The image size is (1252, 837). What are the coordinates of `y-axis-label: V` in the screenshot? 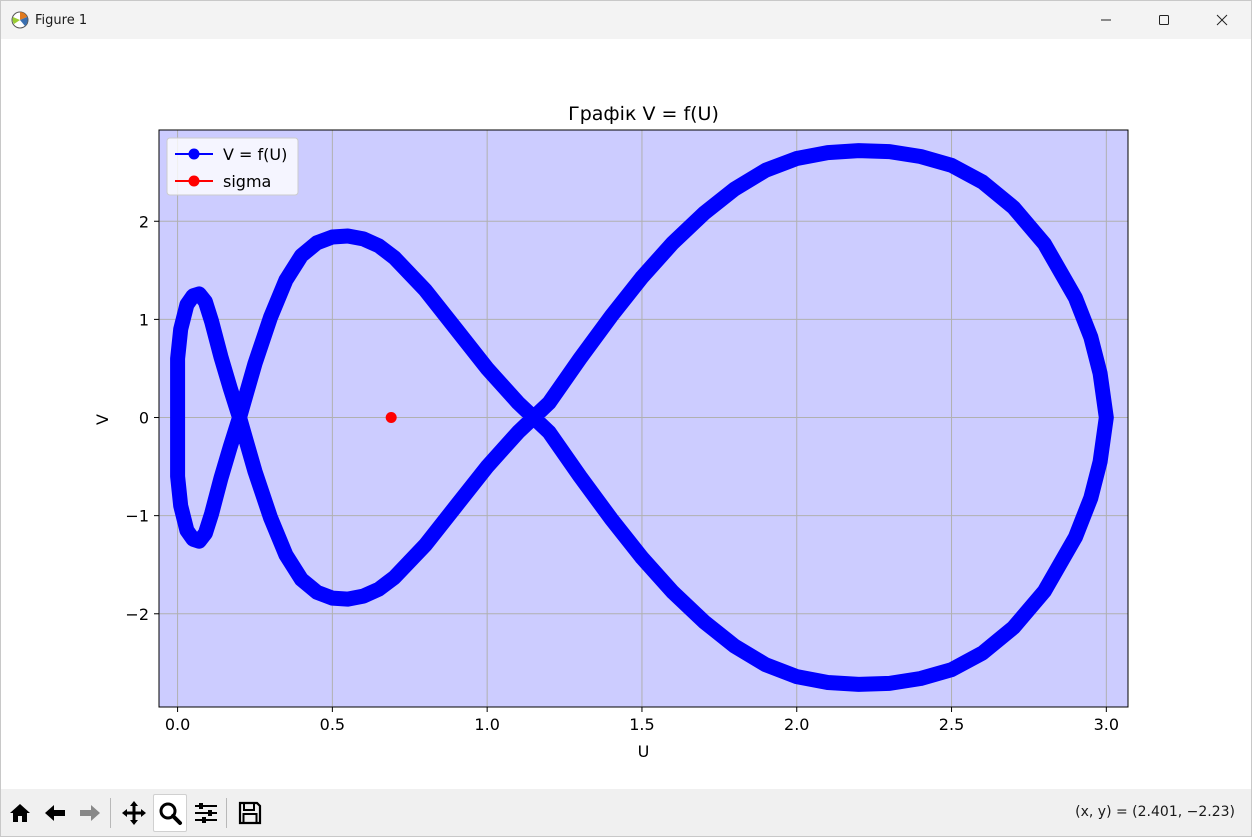 It's located at (102, 419).